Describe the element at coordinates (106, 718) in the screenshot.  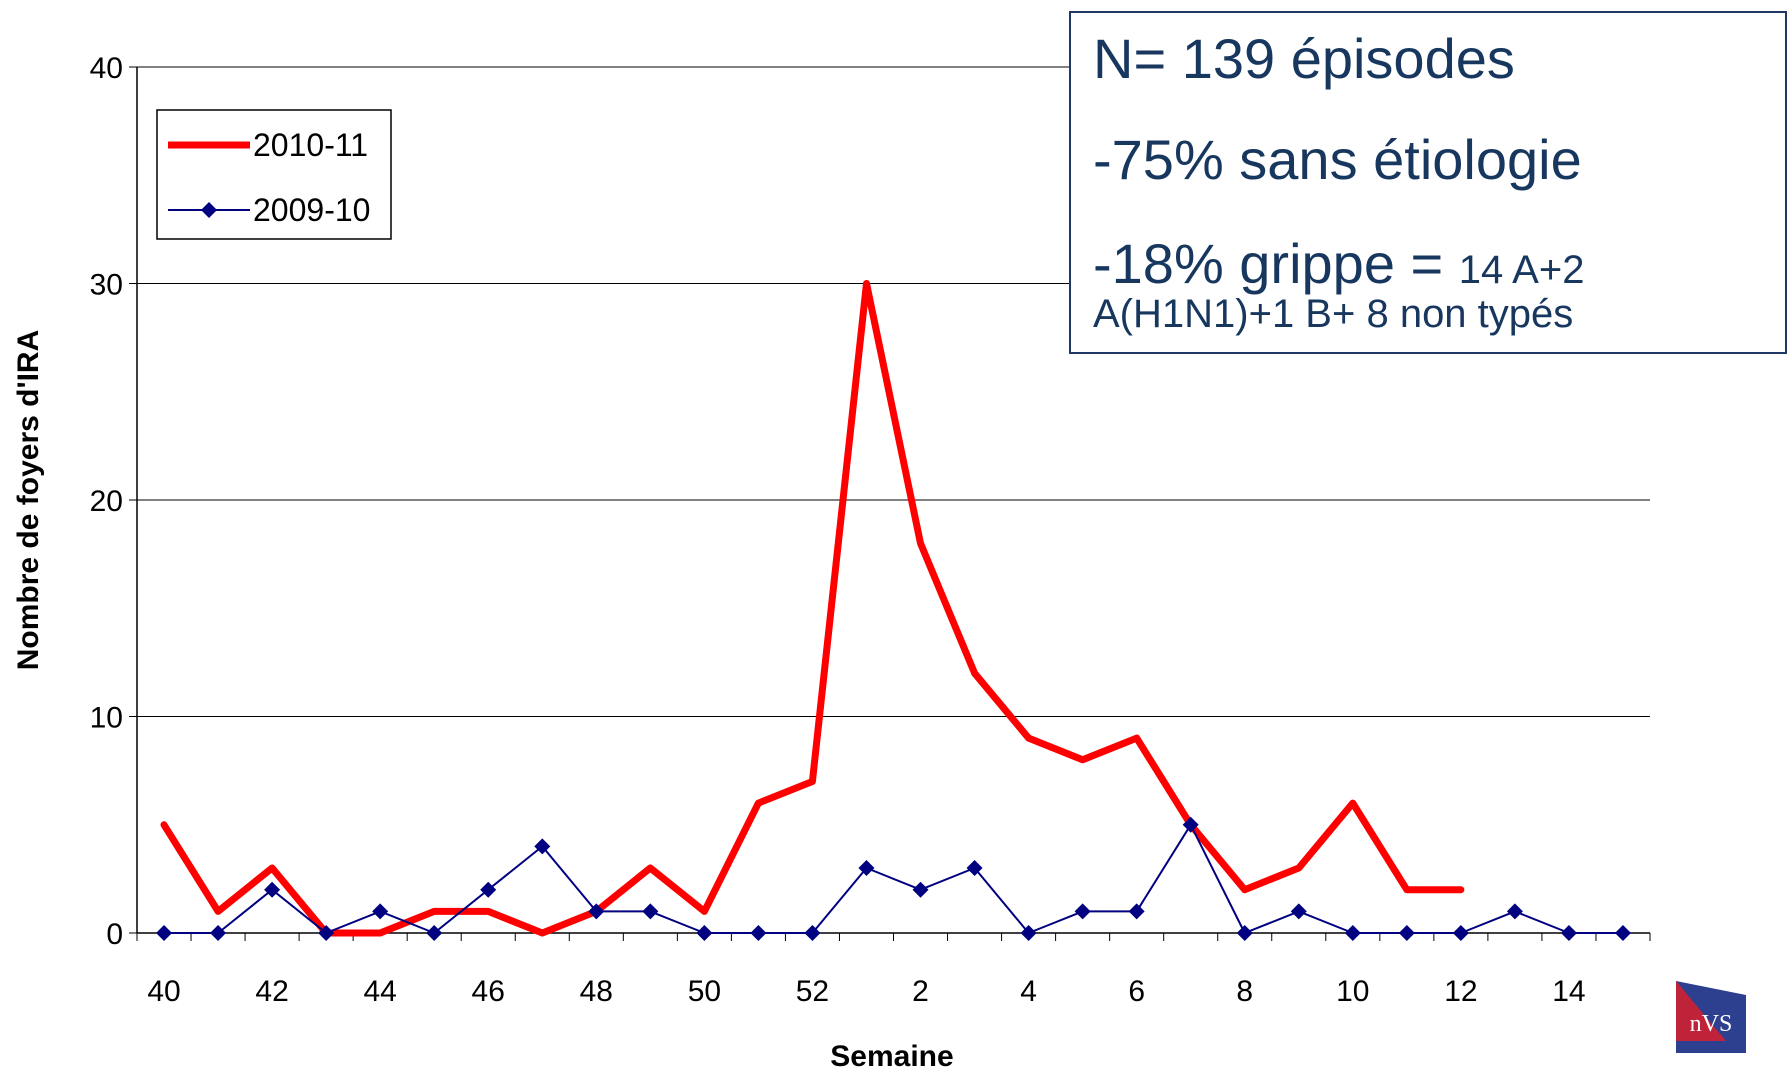
I see `y-tick-label: 10` at that location.